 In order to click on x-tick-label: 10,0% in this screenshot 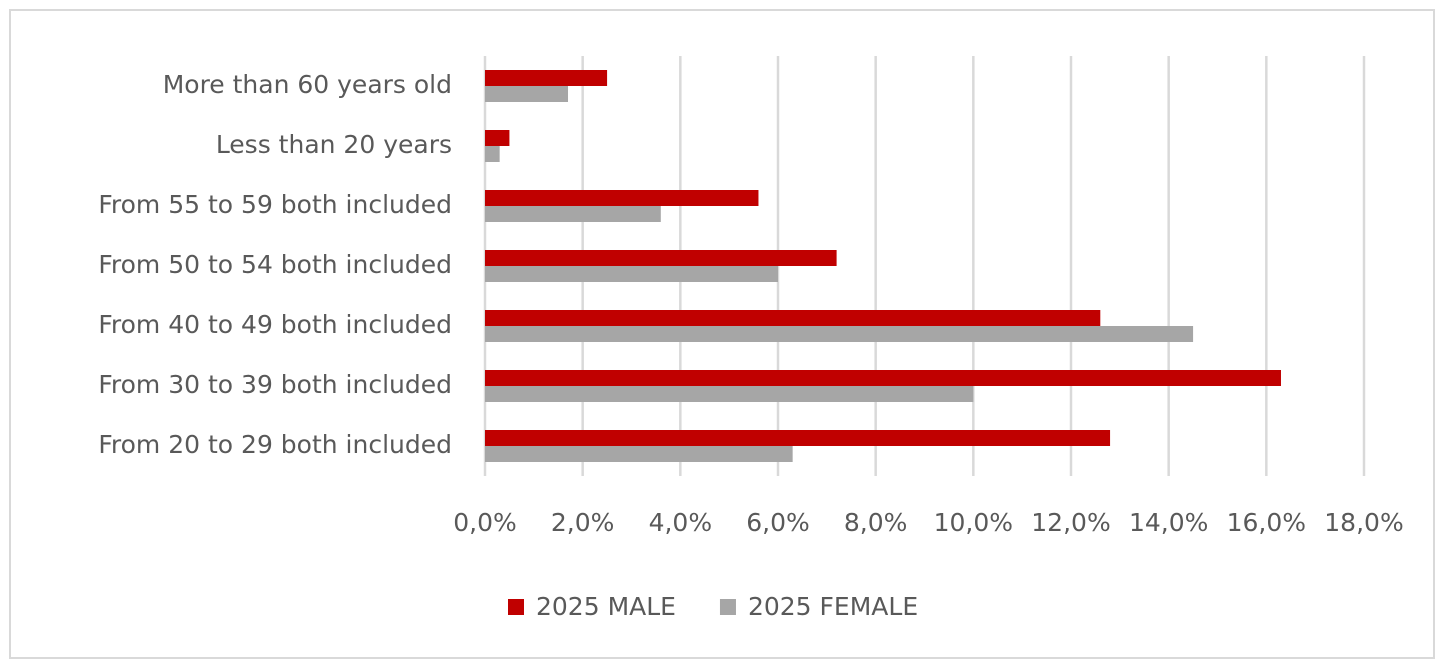, I will do `click(973, 522)`.